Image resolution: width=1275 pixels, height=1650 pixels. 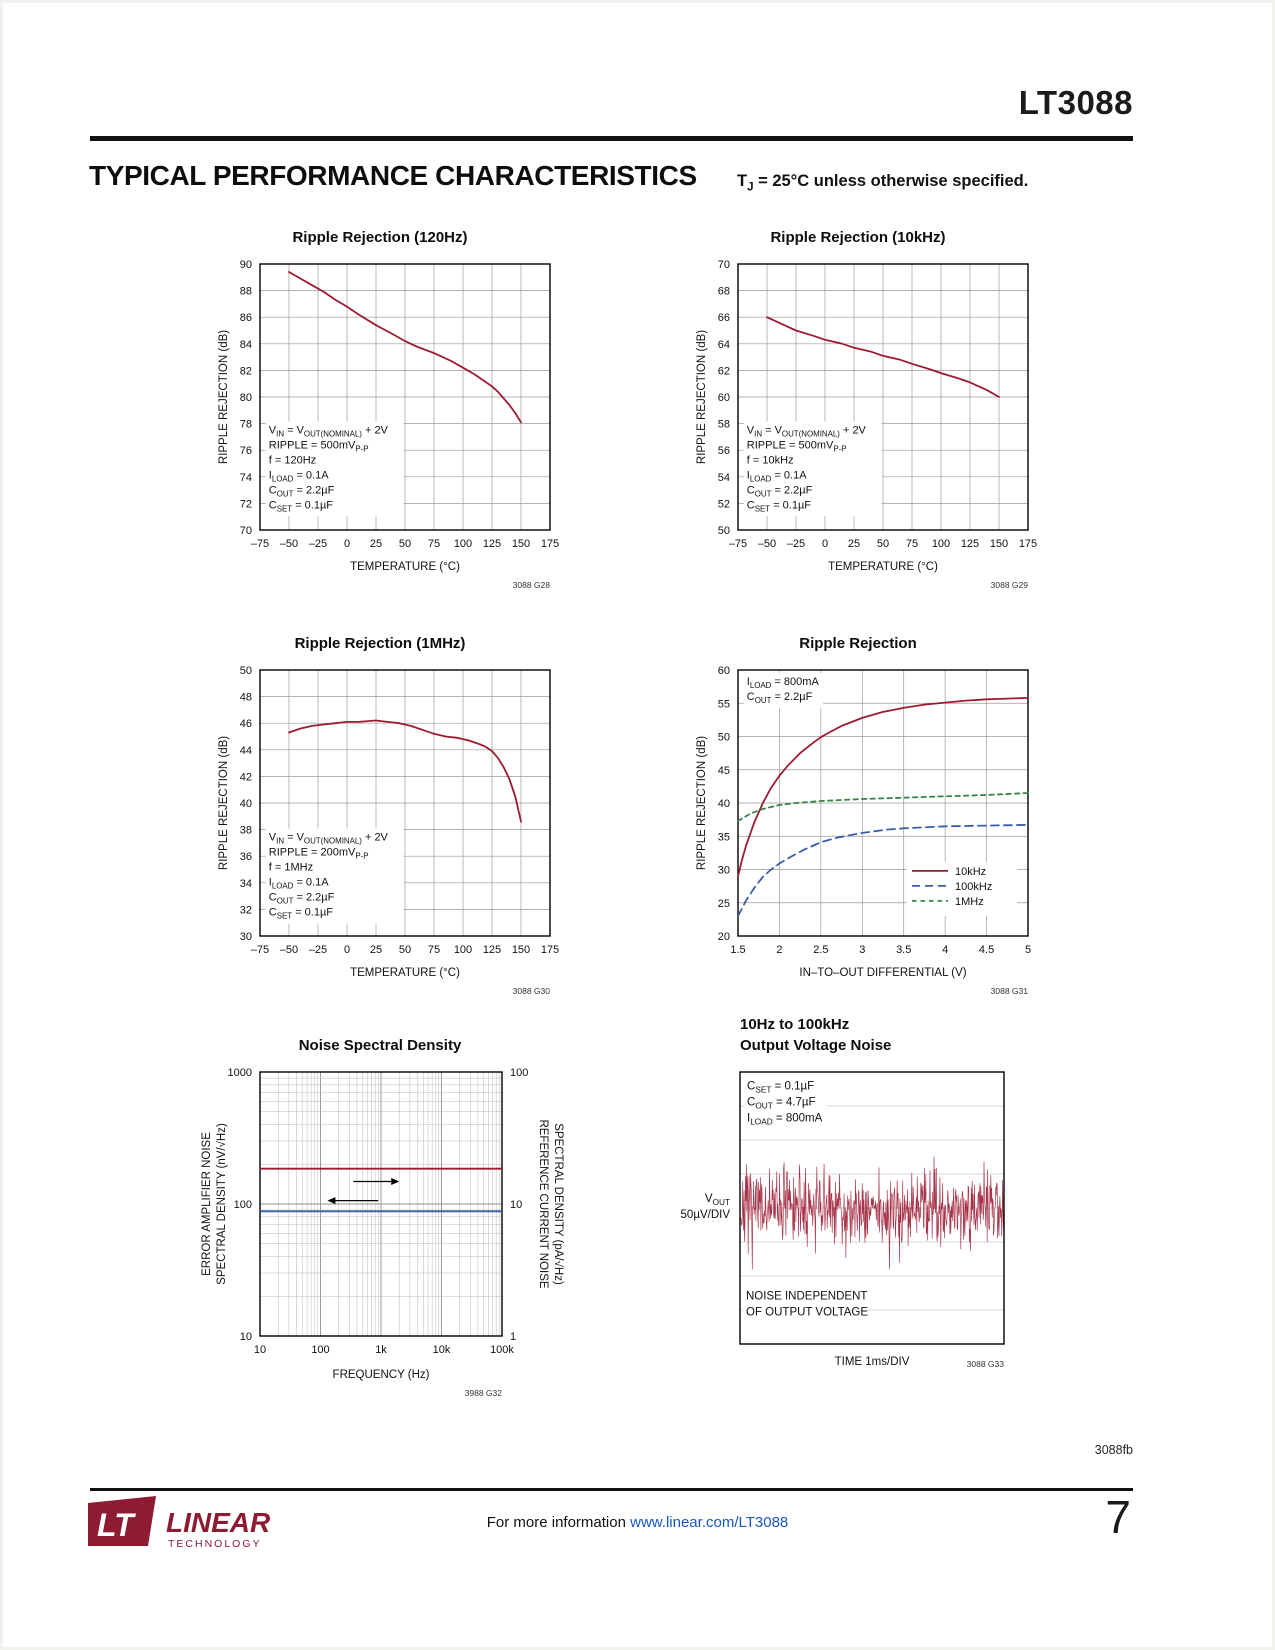 I want to click on svg-text: 35, so click(x=724, y=837).